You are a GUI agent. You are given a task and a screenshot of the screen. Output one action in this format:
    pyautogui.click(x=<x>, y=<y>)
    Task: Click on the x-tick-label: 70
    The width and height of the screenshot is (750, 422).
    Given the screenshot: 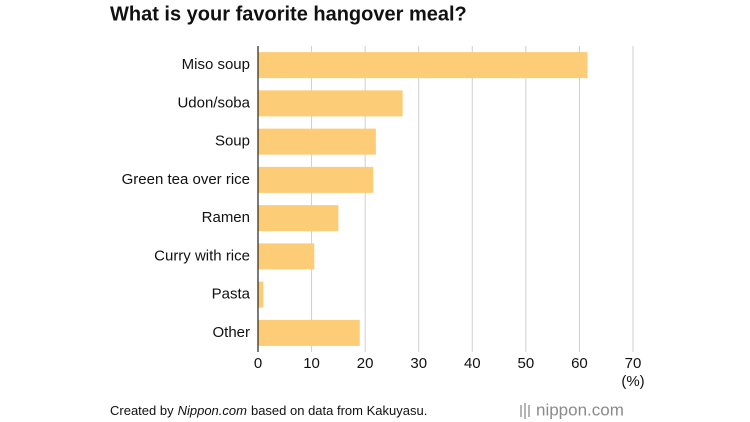 What is the action you would take?
    pyautogui.click(x=633, y=363)
    